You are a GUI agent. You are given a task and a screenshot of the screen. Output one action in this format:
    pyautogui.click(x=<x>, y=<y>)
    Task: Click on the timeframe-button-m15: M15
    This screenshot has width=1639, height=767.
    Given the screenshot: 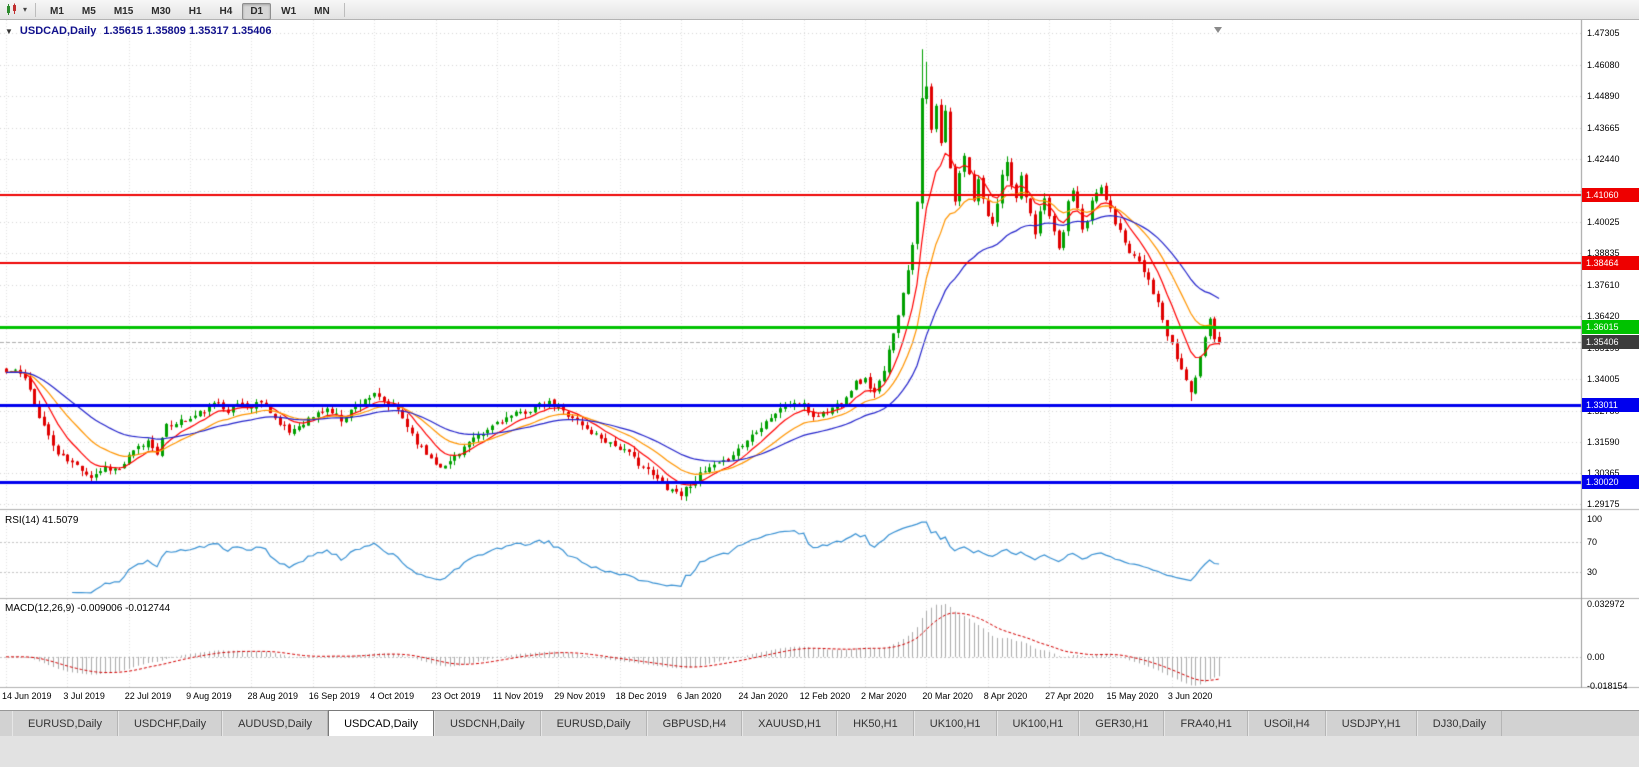 What is the action you would take?
    pyautogui.click(x=123, y=11)
    